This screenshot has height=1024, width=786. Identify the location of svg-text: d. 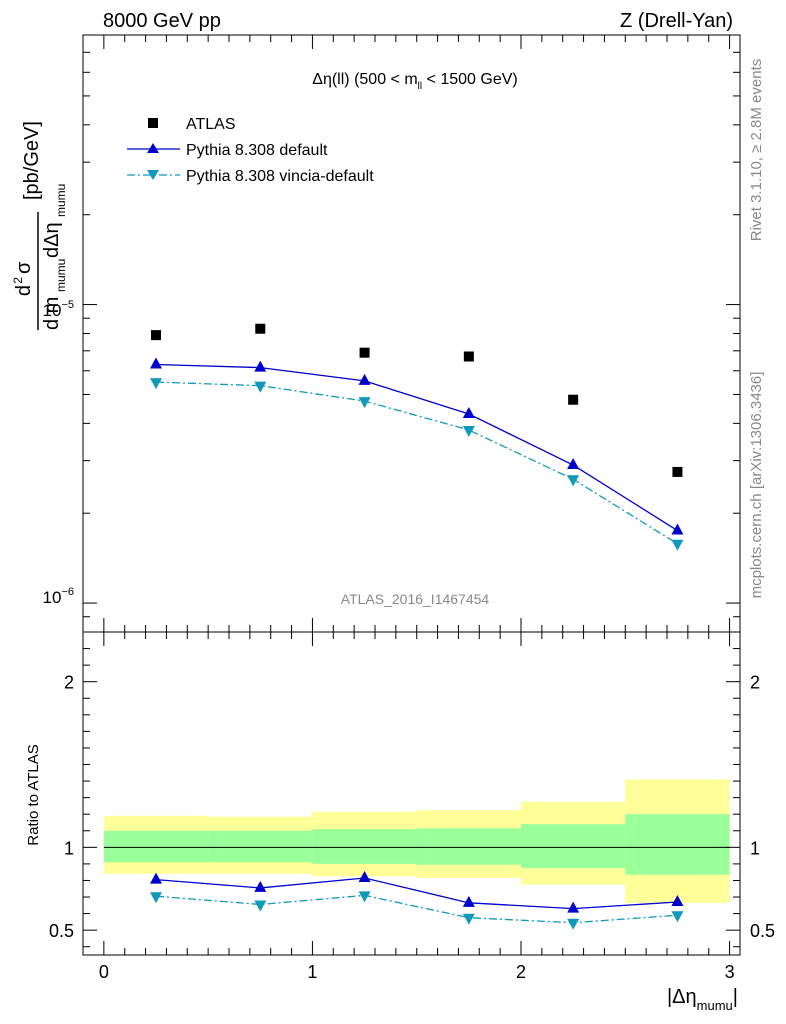
(24, 290).